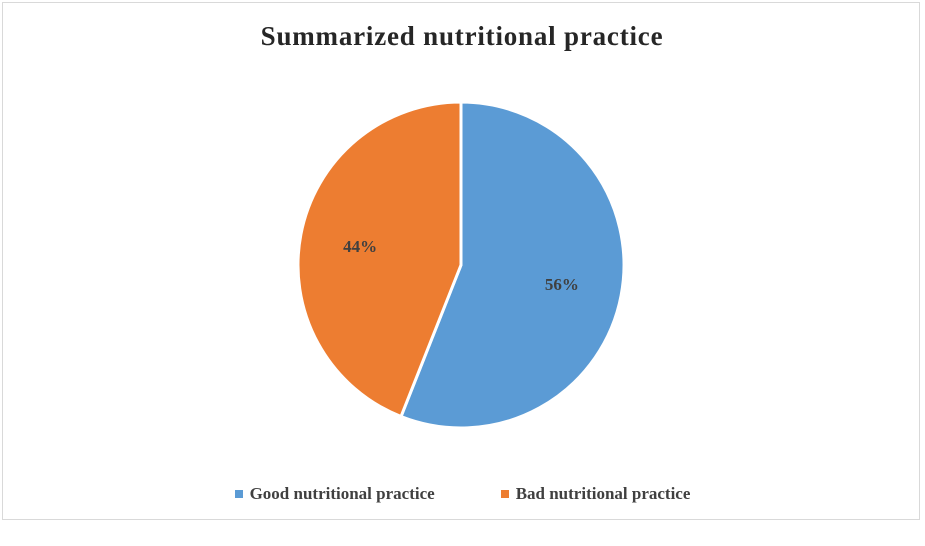  What do you see at coordinates (504, 494) in the screenshot?
I see `legend-swatch-bad` at bounding box center [504, 494].